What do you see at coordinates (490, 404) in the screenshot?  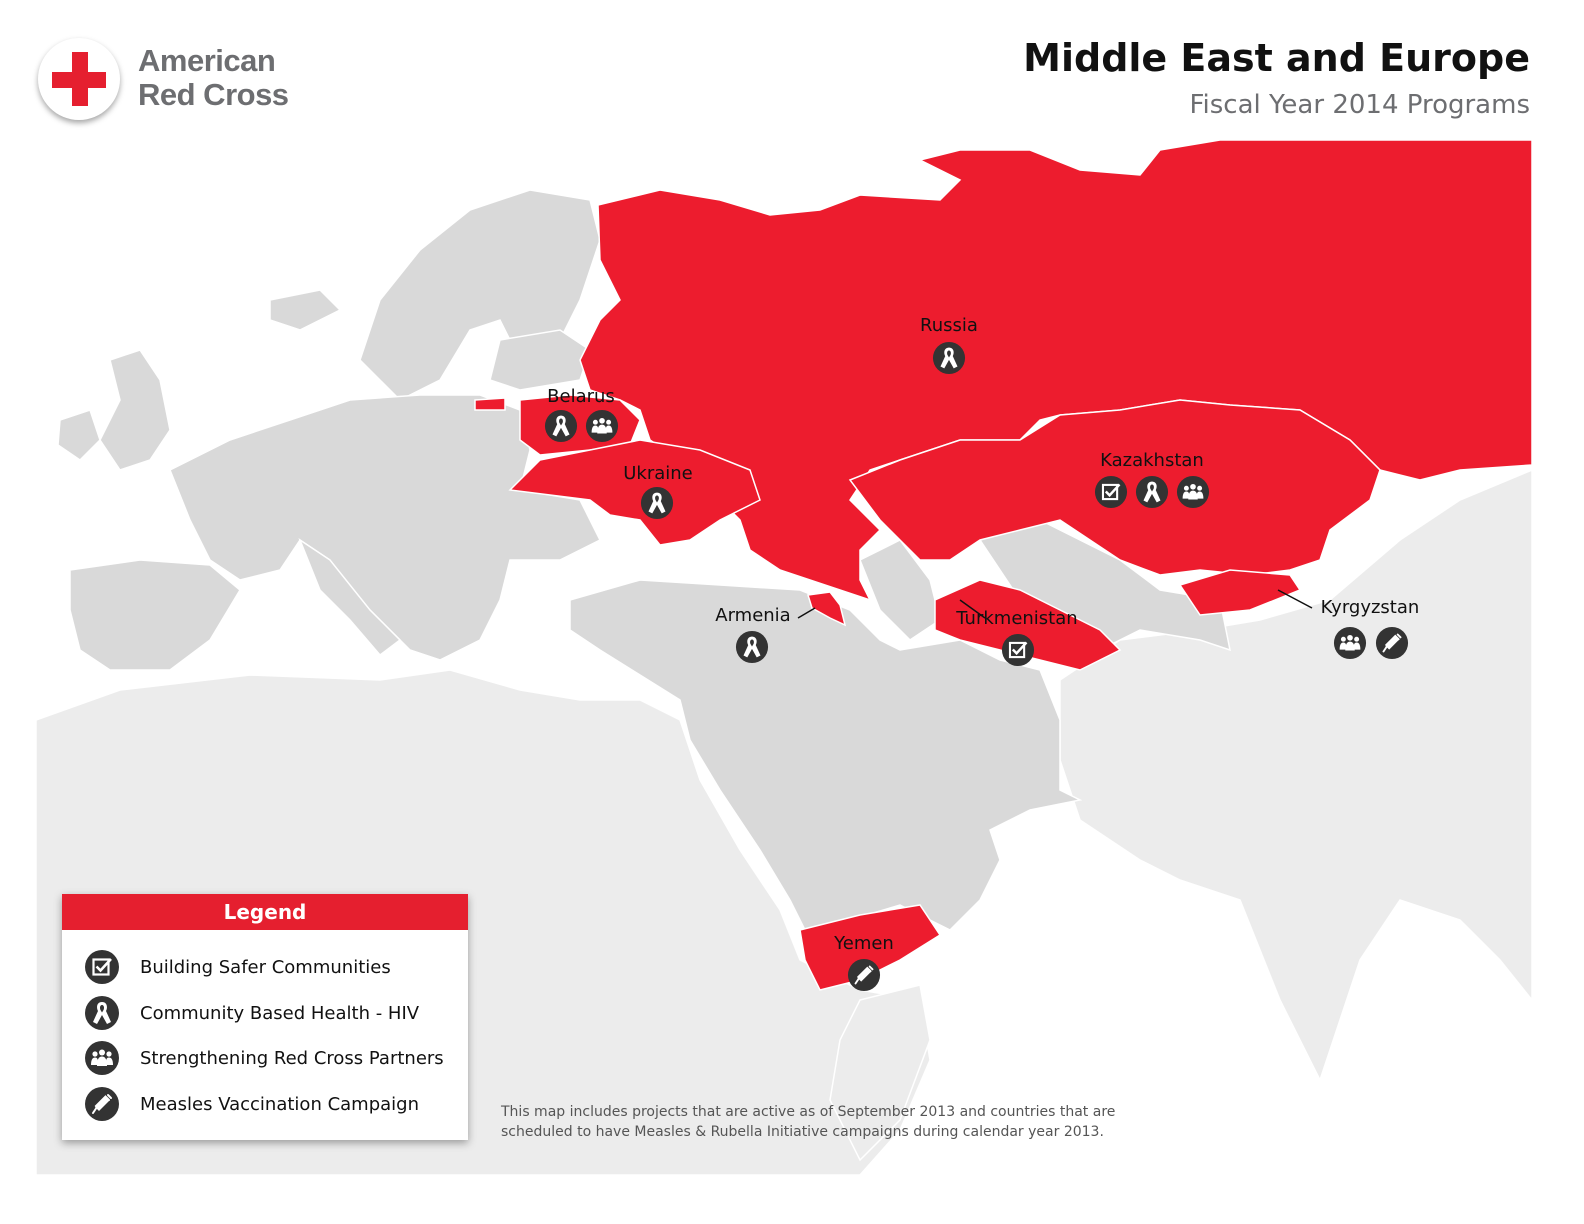 I see `kaliningrad-shape` at bounding box center [490, 404].